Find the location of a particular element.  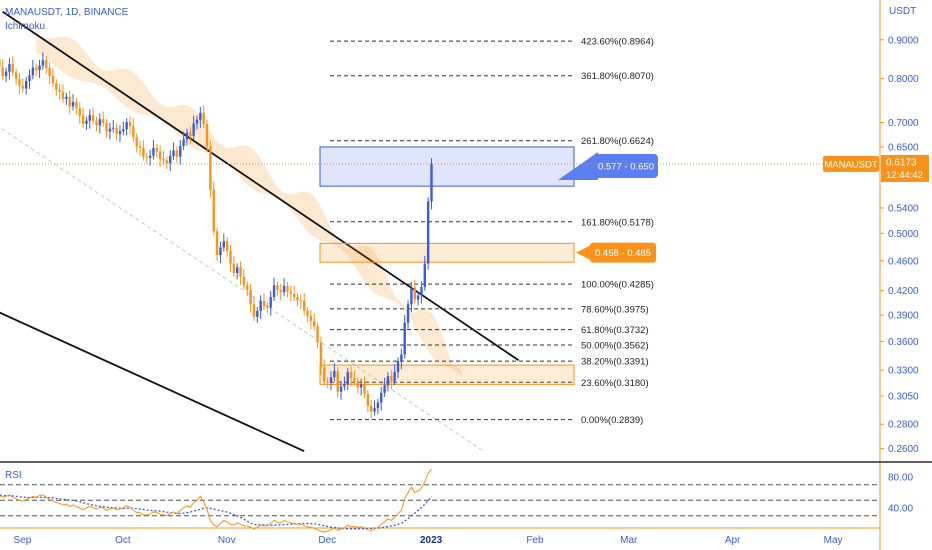

currency-label: USDT is located at coordinates (902, 11).